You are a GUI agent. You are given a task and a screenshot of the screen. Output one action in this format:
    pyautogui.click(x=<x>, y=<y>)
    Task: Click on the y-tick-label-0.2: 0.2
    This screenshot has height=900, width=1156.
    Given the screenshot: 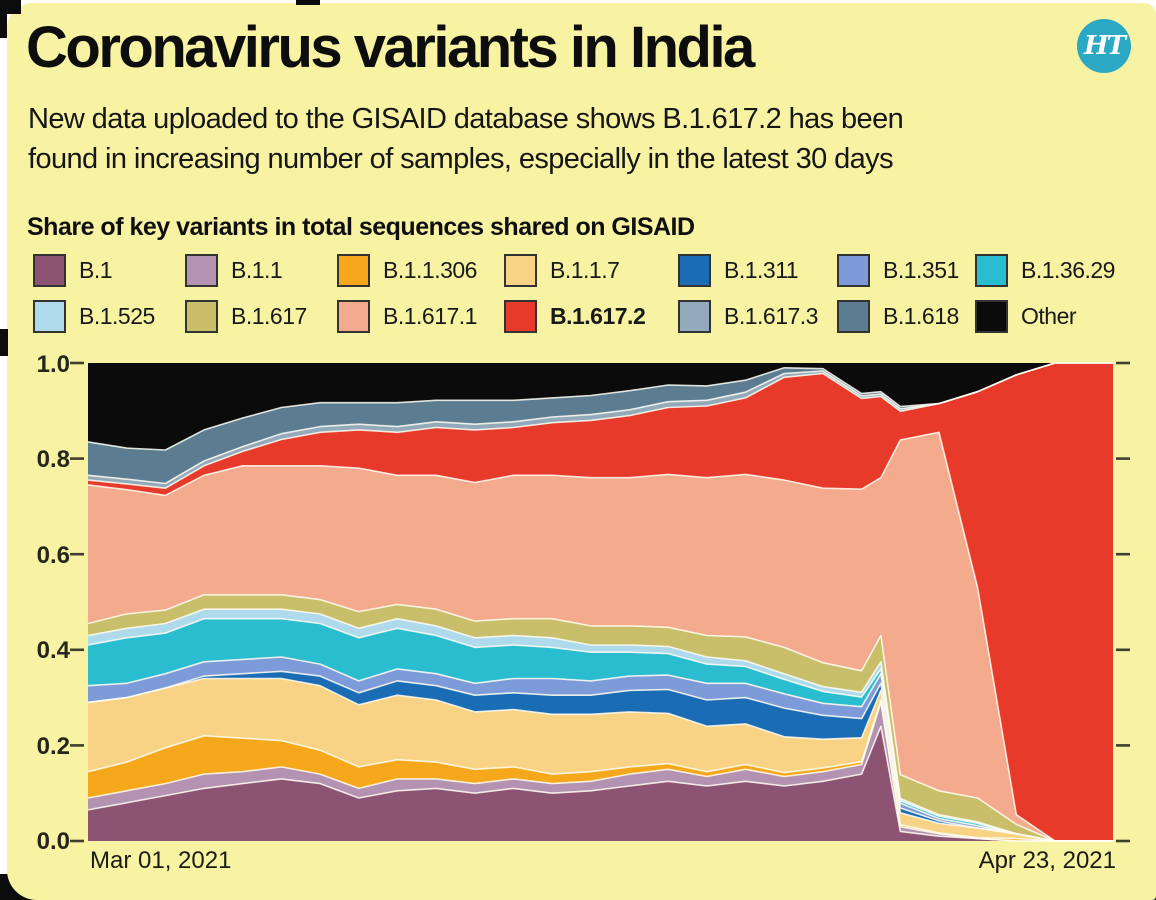 What is the action you would take?
    pyautogui.click(x=53, y=746)
    